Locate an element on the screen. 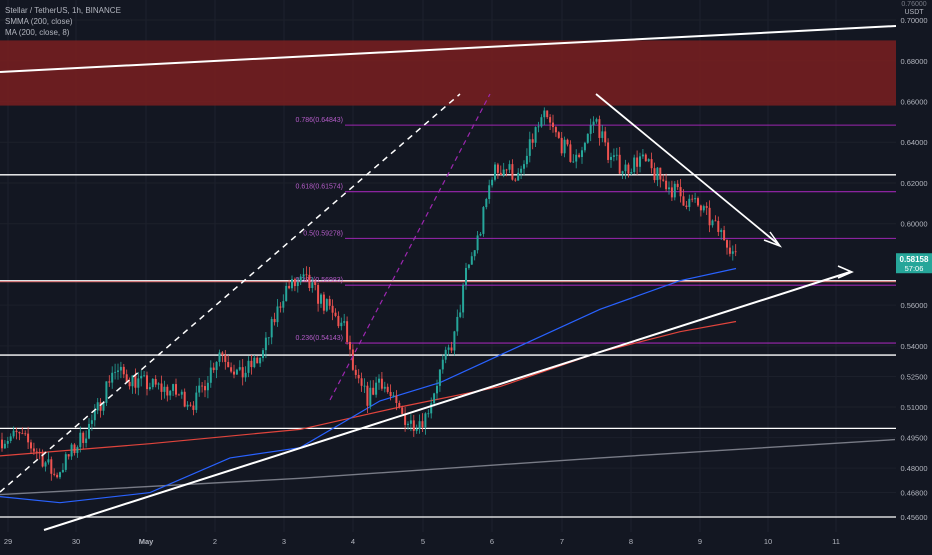  ma-indicator-label: MA (200, close, 8) is located at coordinates (37, 32).